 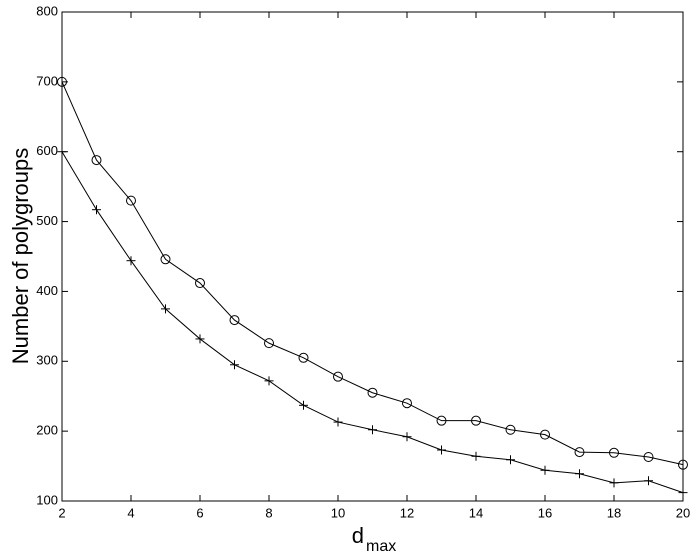 I want to click on y-axis-label: Number of polygroups, so click(x=20, y=256).